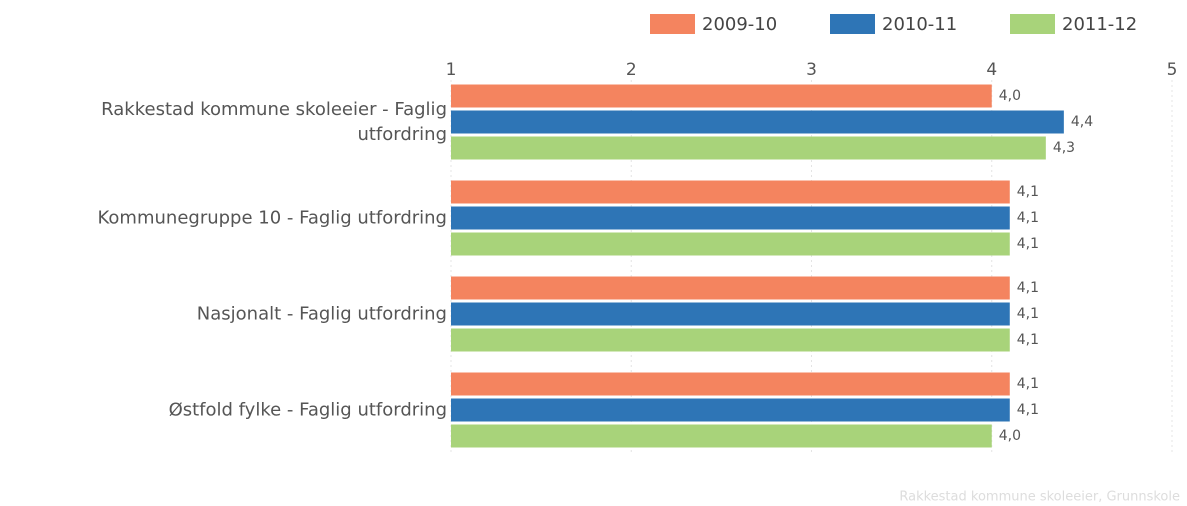 The height and width of the screenshot is (506, 1187). Describe the element at coordinates (451, 70) in the screenshot. I see `x-tick-label: 1` at that location.